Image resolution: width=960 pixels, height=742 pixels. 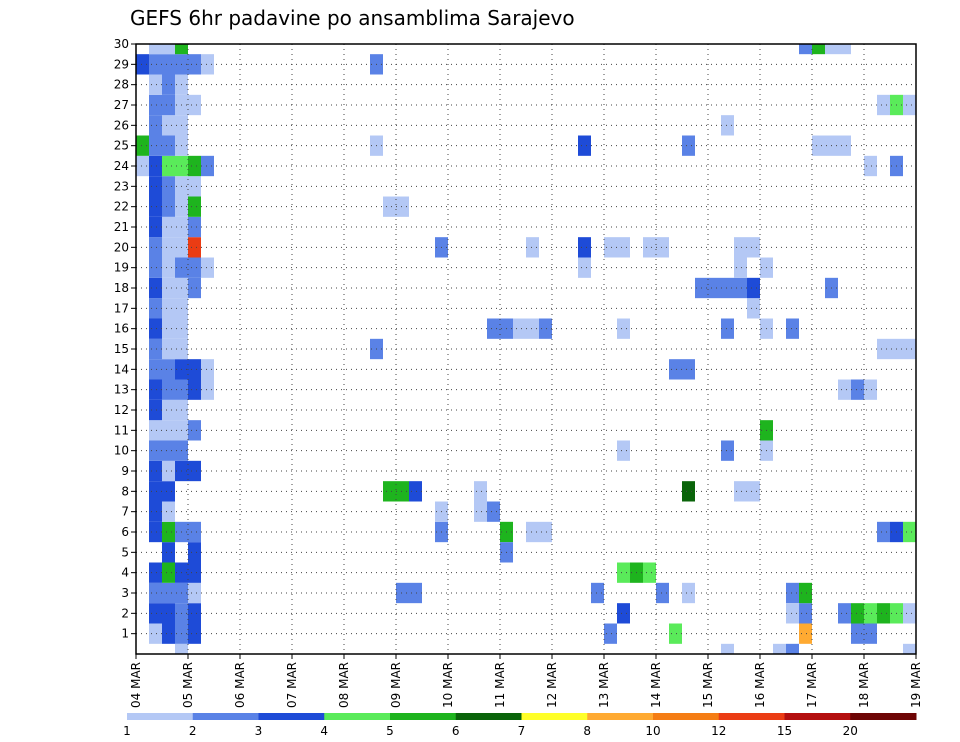 I want to click on x-tick-label: 05 MAR, so click(x=188, y=685).